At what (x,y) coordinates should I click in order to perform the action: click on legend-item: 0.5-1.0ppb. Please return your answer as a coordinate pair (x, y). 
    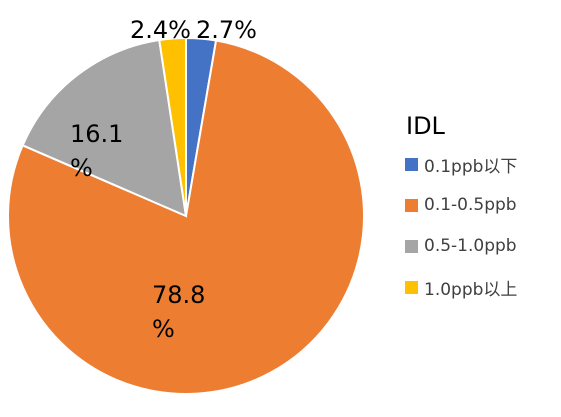
    Looking at the image, I should click on (461, 246).